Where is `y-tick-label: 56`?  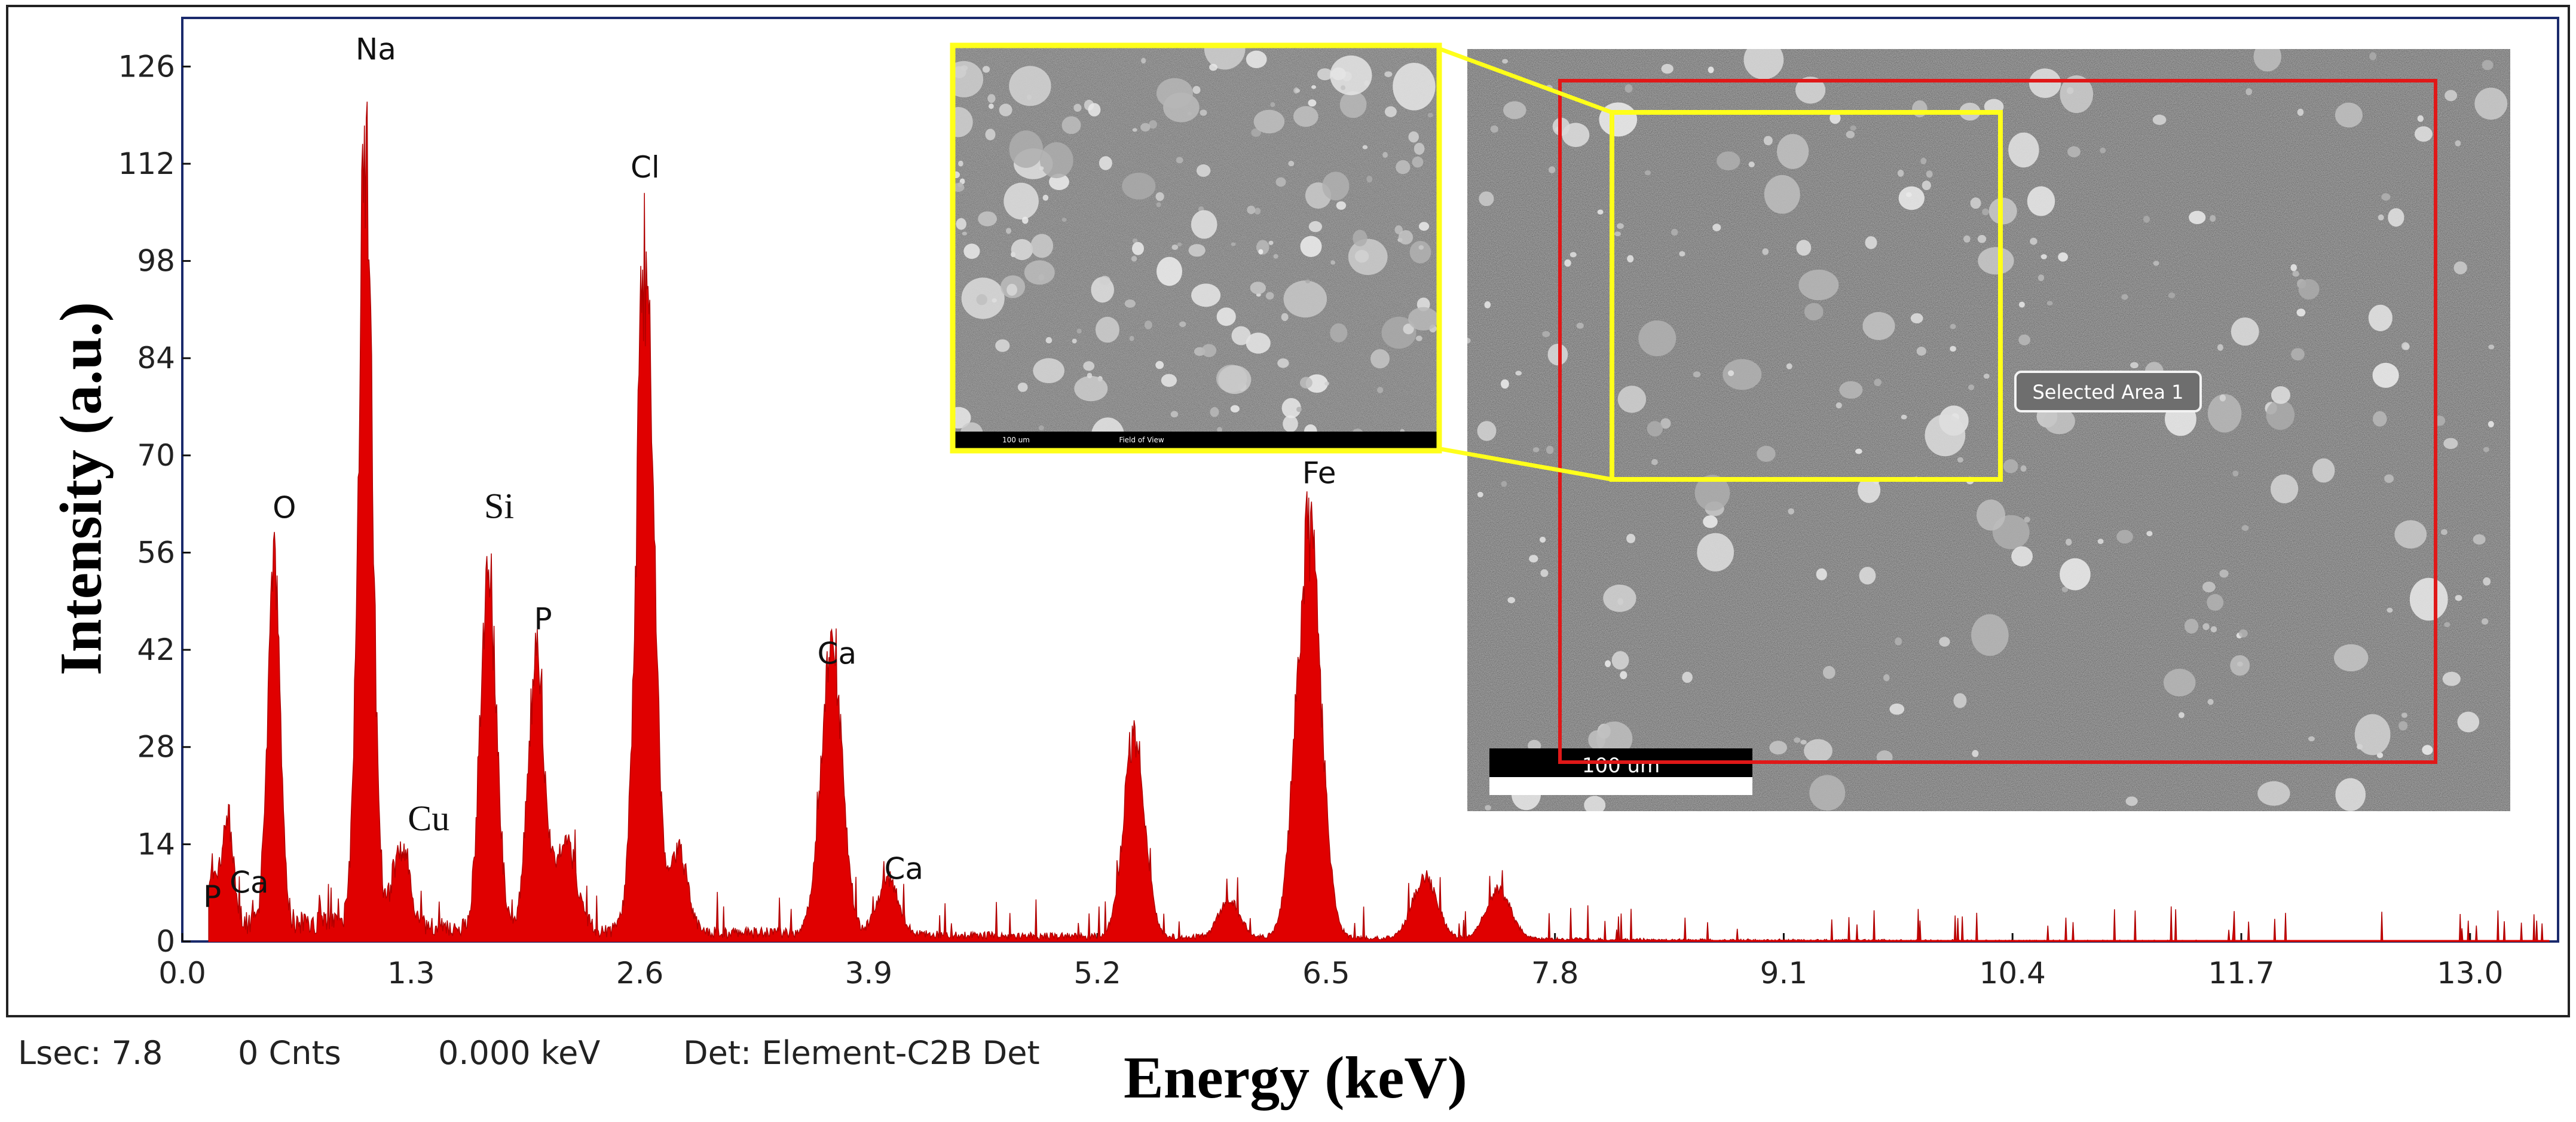
y-tick-label: 56 is located at coordinates (156, 552).